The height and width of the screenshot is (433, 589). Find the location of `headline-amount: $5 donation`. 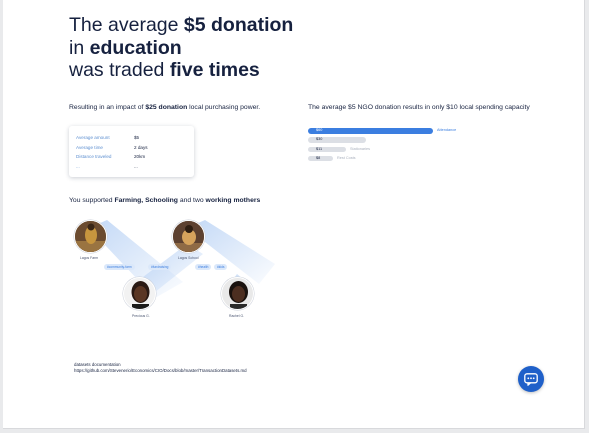

headline-amount: $5 donation is located at coordinates (238, 25).